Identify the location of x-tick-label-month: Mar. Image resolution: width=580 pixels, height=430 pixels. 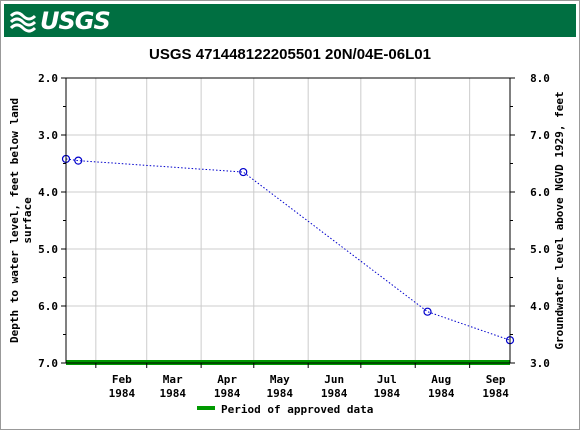
(173, 379).